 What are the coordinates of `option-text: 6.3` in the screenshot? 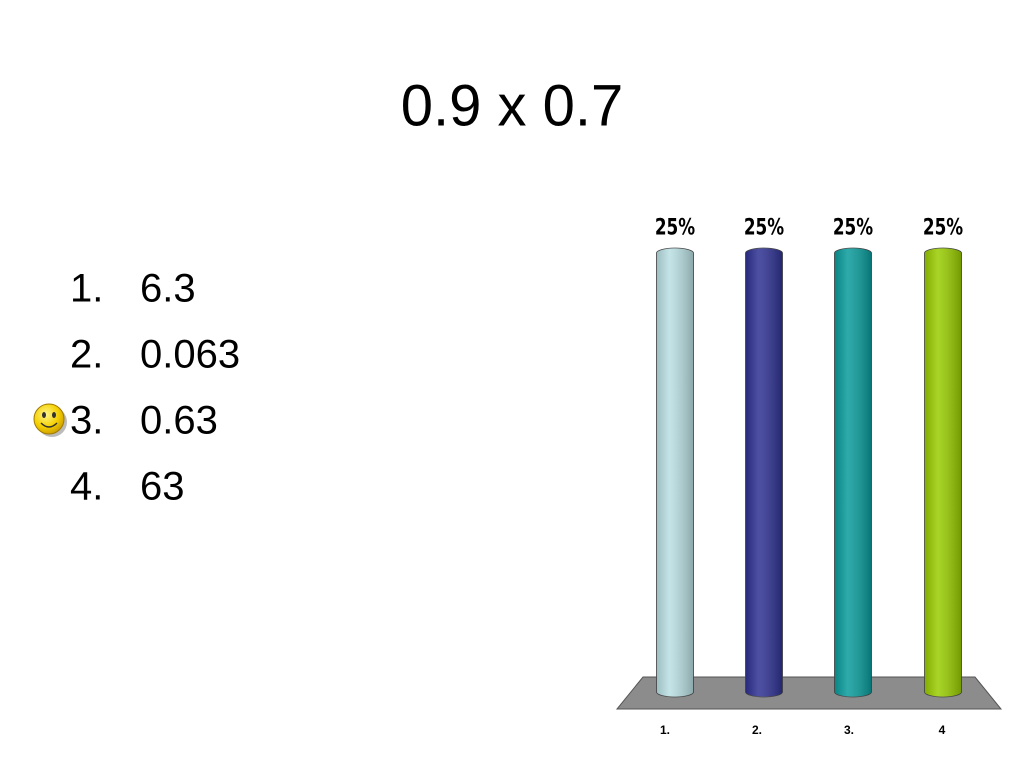 It's located at (168, 289).